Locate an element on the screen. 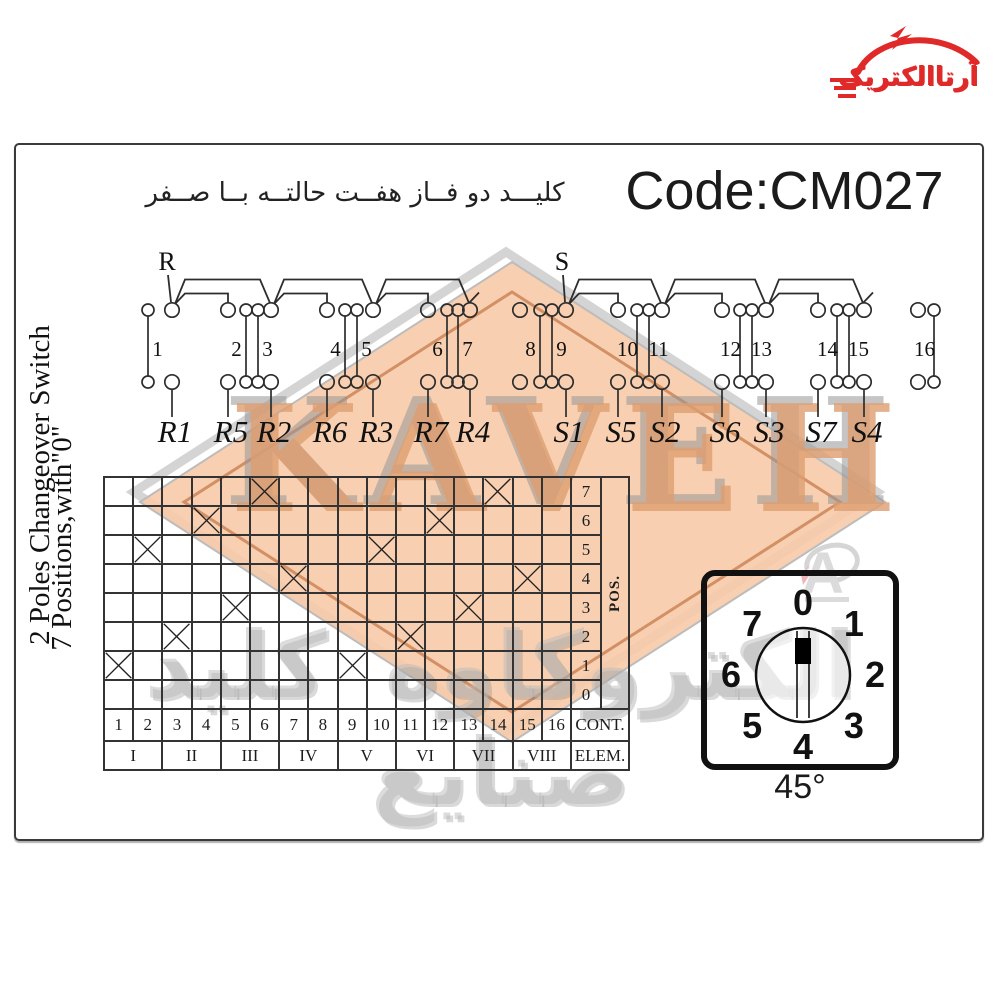 This screenshot has height=1000, width=1000. position-number-cell: 6 is located at coordinates (587, 521).